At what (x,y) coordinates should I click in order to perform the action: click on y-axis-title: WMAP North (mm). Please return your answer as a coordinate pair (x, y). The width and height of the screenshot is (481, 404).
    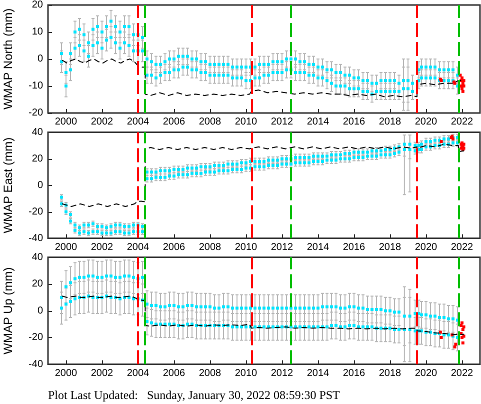
    Looking at the image, I should click on (8, 59).